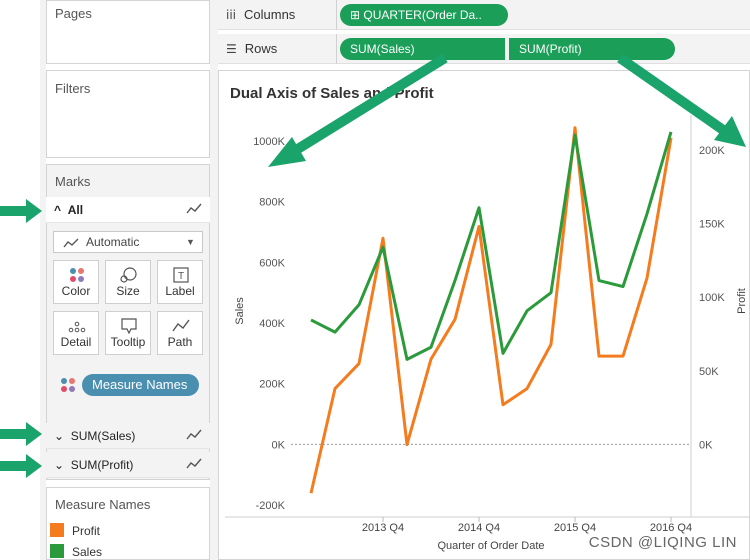 This screenshot has height=560, width=750. I want to click on pages-card: Pages, so click(128, 32).